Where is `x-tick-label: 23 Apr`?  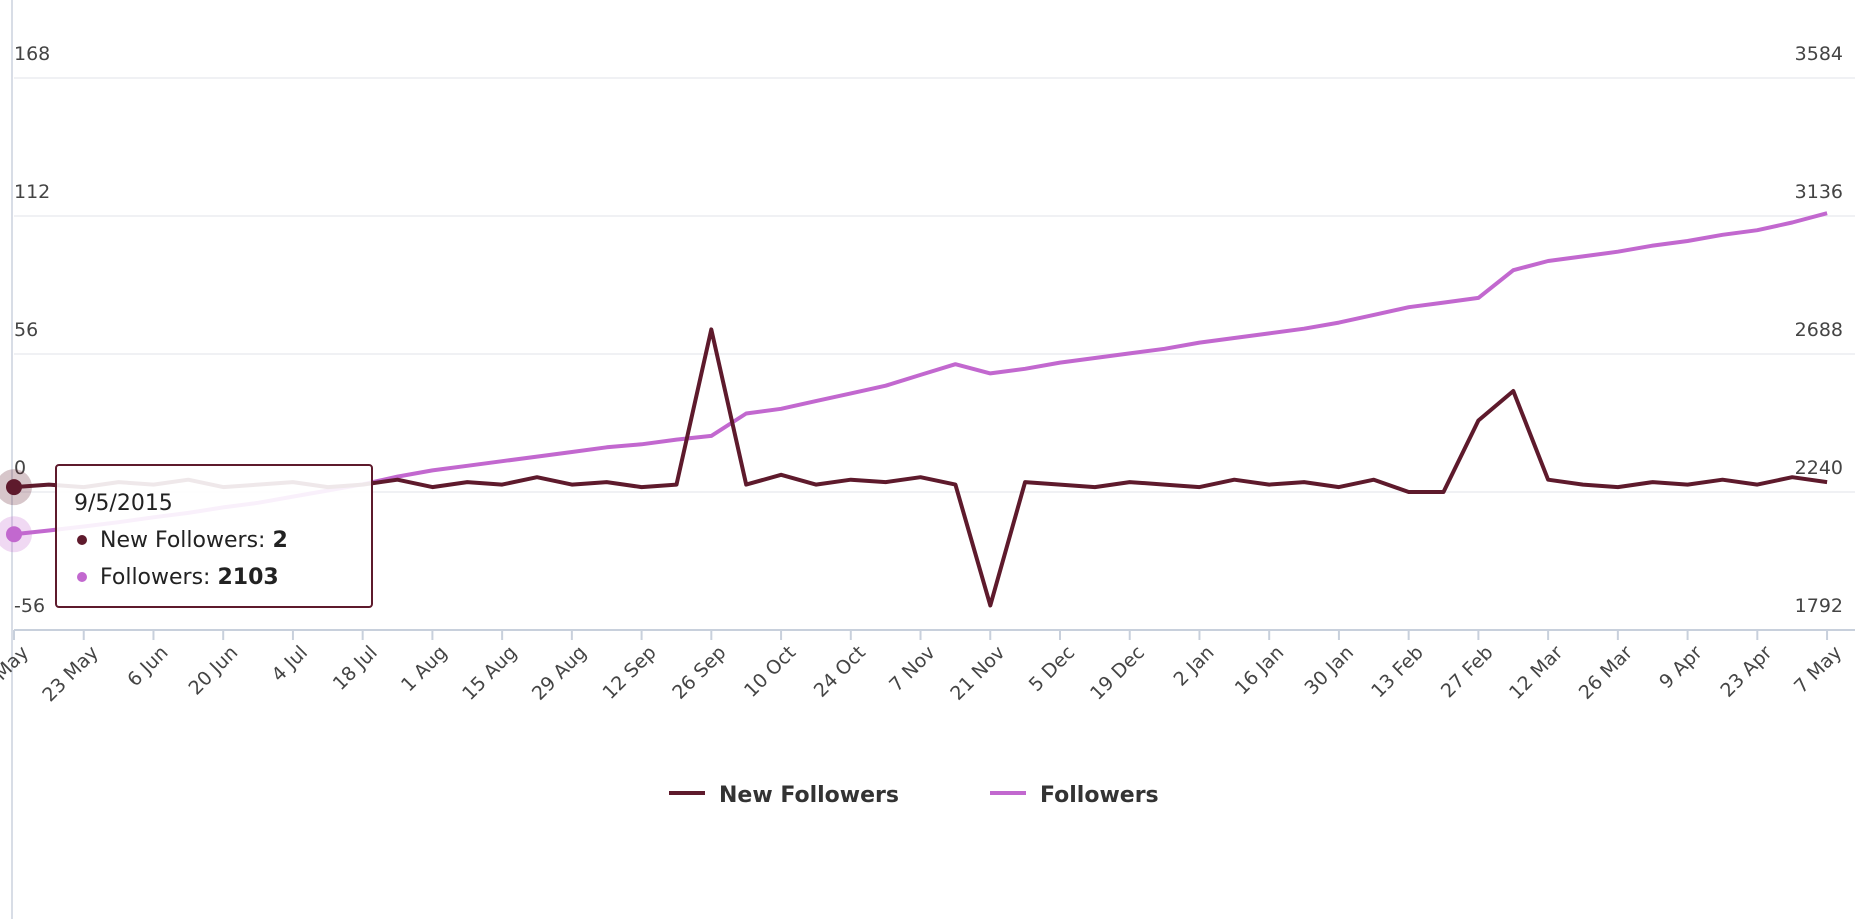
x-tick-label: 23 Apr is located at coordinates (1746, 671).